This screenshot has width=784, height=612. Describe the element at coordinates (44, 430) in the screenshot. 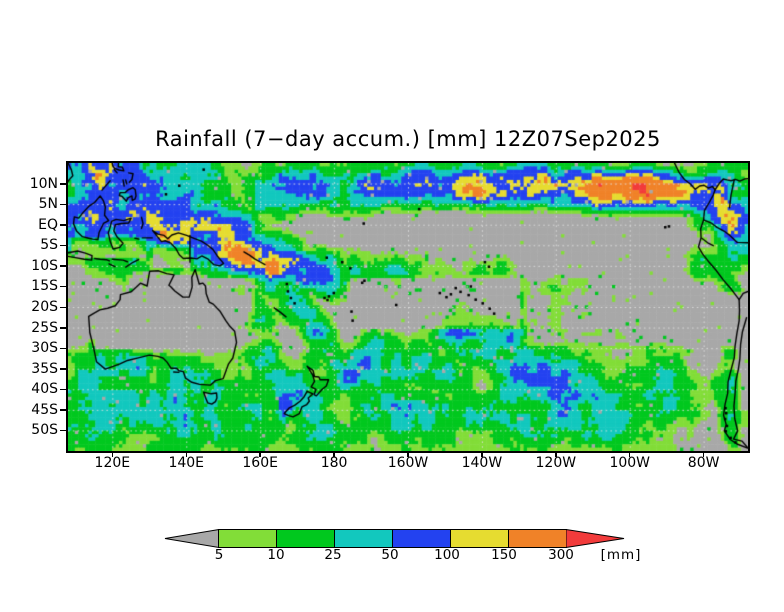

I see `lat-tick-label: 50S` at that location.